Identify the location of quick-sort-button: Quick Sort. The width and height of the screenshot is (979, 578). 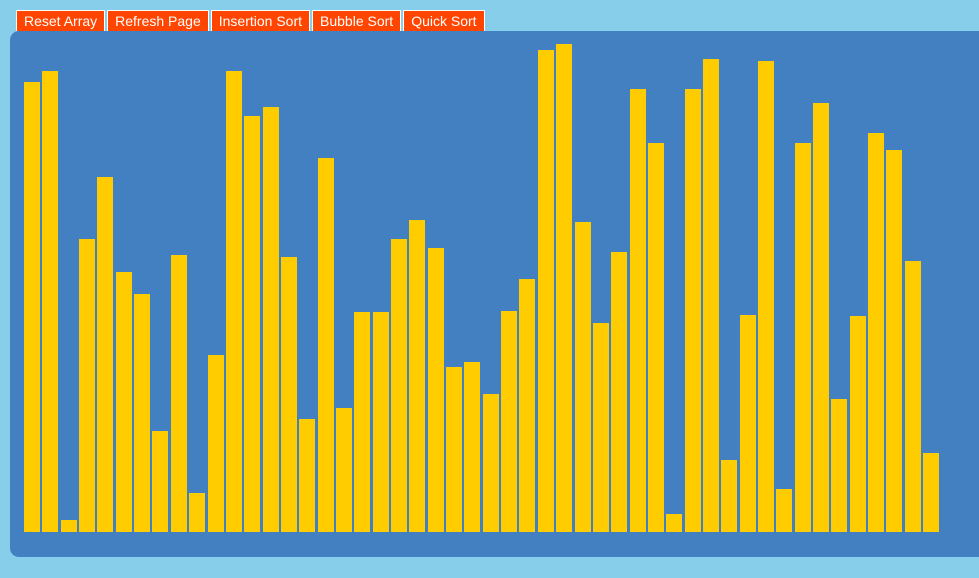
(444, 20).